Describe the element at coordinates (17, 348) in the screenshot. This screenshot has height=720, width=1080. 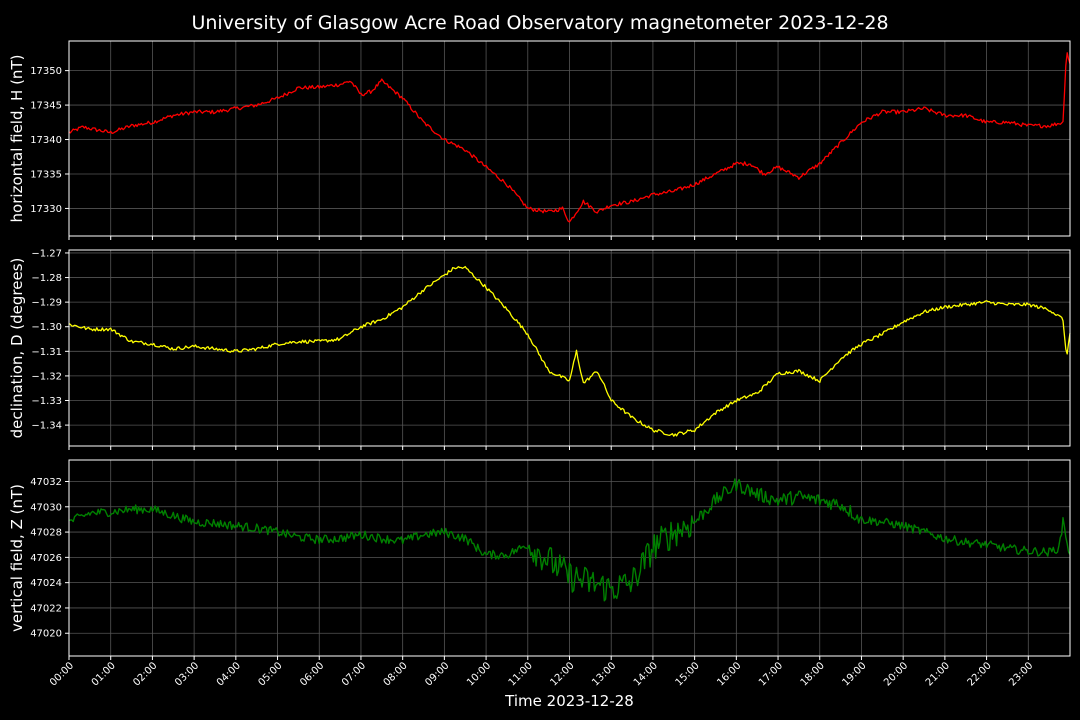
I see `y-axis-label: declination, D (degrees)` at that location.